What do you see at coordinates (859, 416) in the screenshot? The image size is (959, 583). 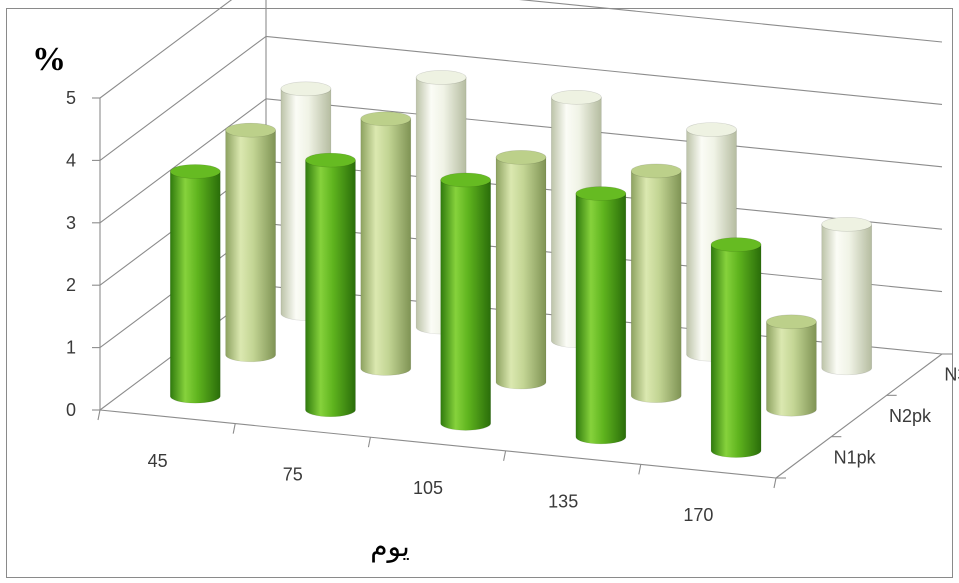 I see `depth-axis-line` at bounding box center [859, 416].